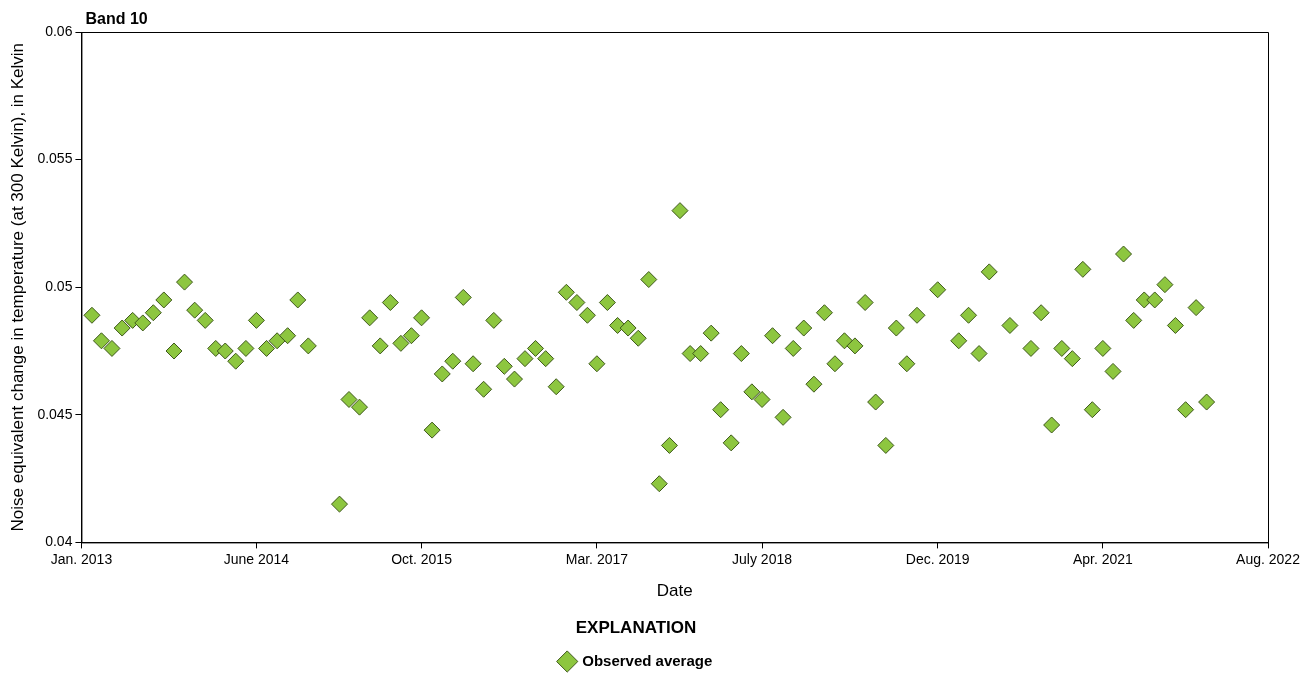 The image size is (1314, 683). What do you see at coordinates (59, 286) in the screenshot?
I see `y-tick-label: 0.05` at bounding box center [59, 286].